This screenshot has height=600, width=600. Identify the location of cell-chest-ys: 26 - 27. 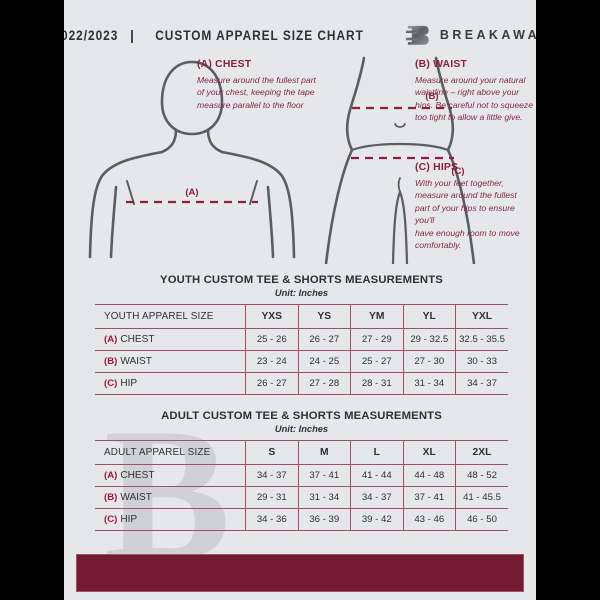
(324, 339).